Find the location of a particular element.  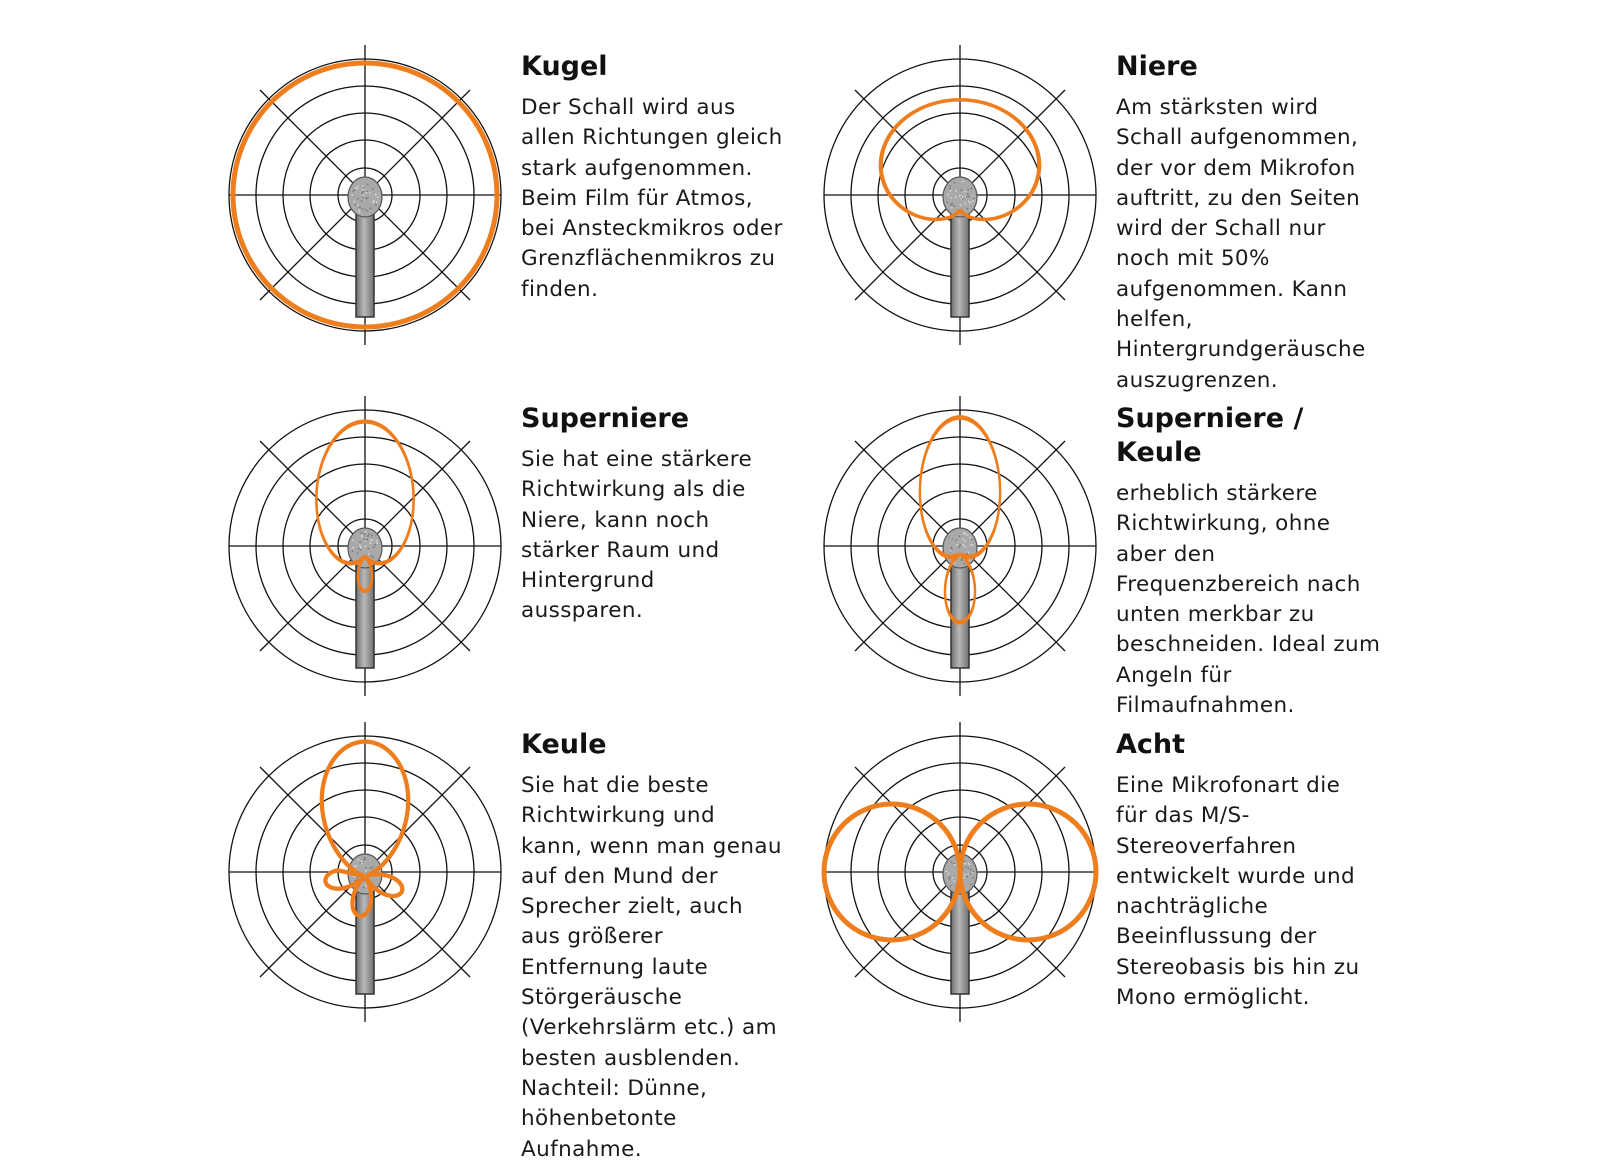

pattern-title: Superniere is located at coordinates (661, 419).